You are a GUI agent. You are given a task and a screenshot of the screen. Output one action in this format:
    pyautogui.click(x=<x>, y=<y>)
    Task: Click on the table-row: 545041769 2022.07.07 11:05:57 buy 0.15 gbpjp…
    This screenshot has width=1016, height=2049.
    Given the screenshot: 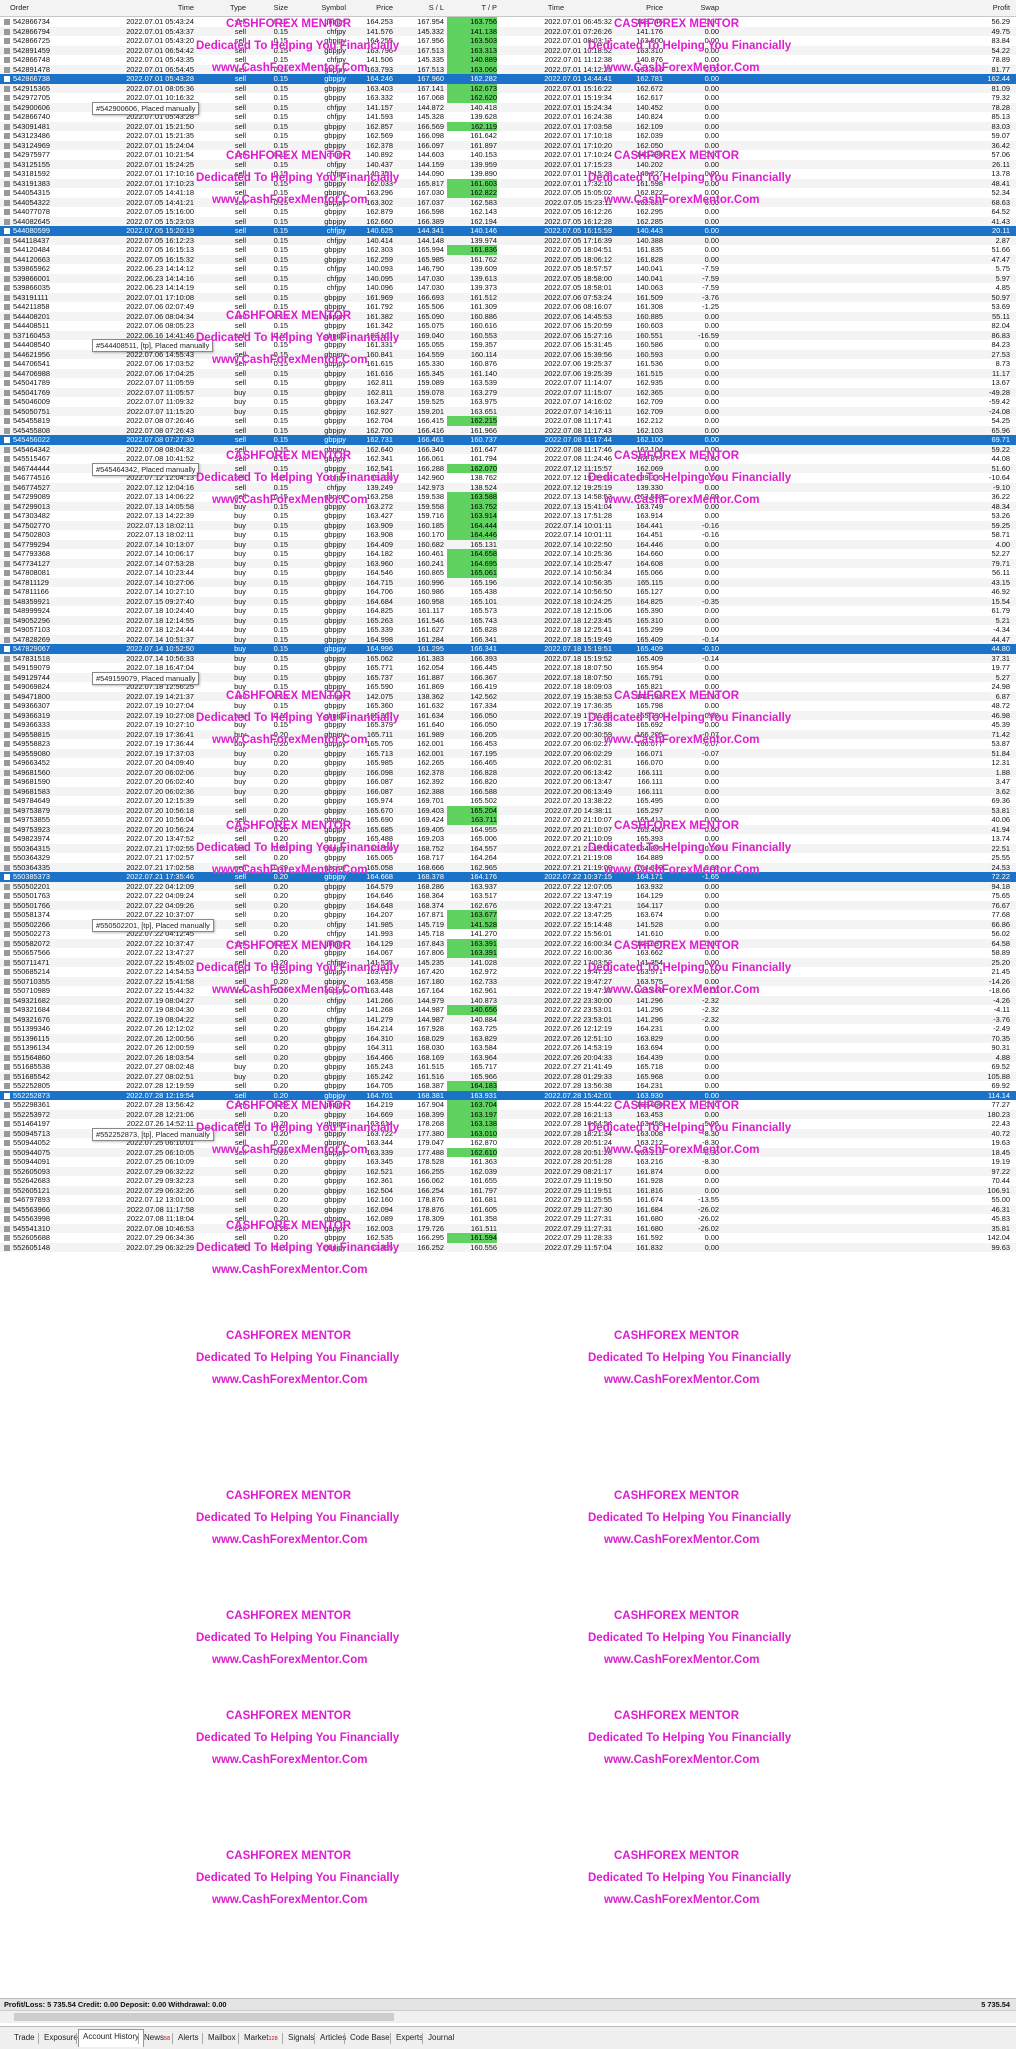 What is the action you would take?
    pyautogui.click(x=508, y=392)
    